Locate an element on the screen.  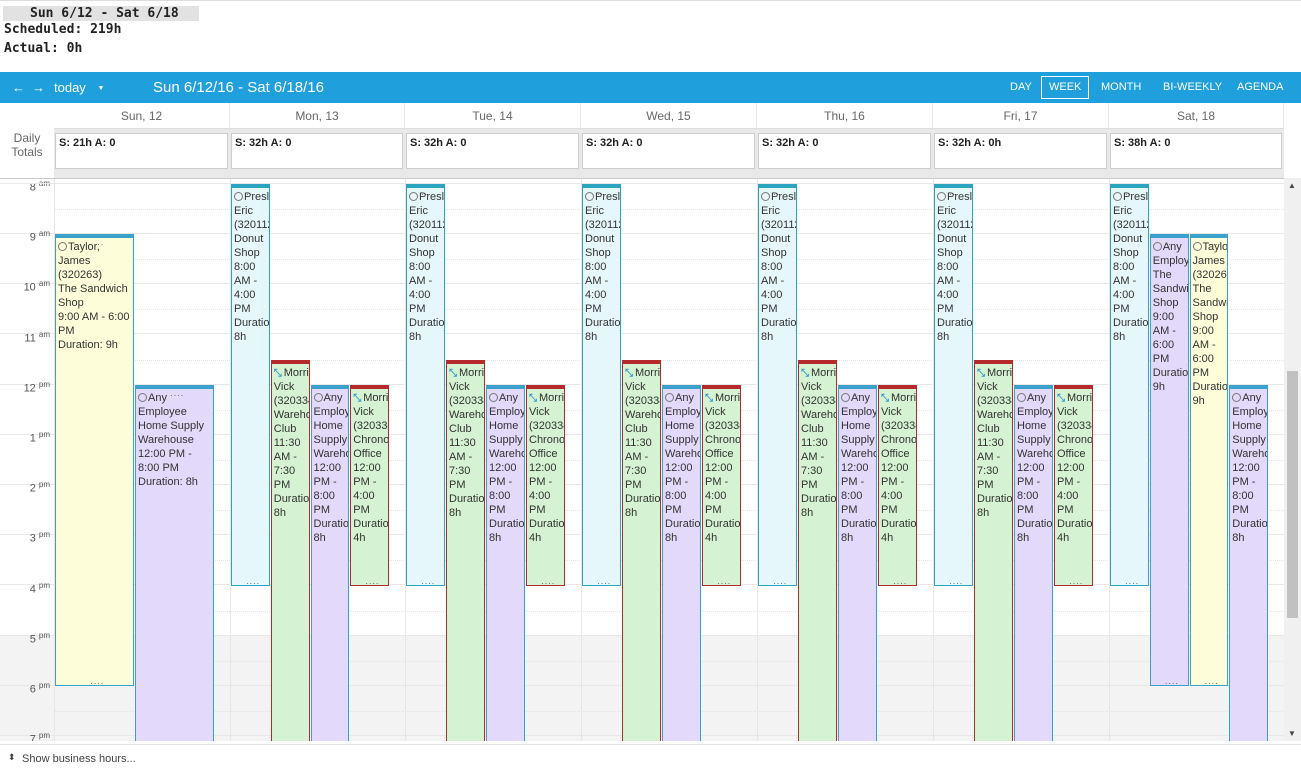
day-column-divider is located at coordinates (405, 460).